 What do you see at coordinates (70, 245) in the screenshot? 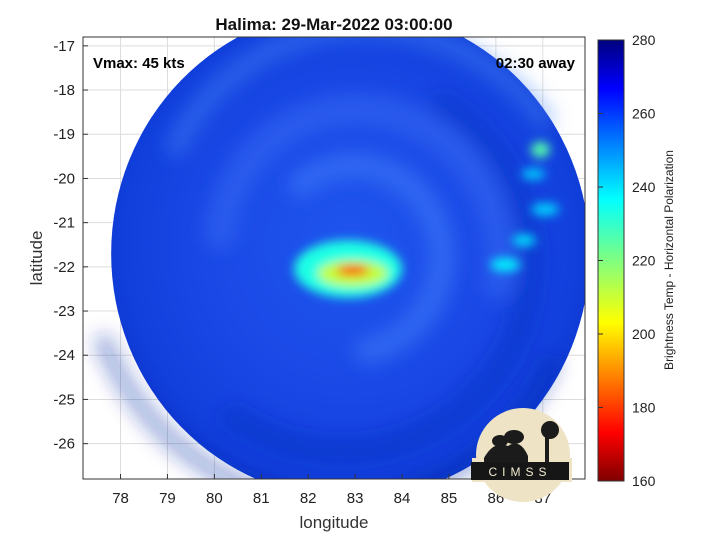
I see `y-tick-labels: -17 -18 -19 -20 -21 -22 -23 -24 -25 -26` at bounding box center [70, 245].